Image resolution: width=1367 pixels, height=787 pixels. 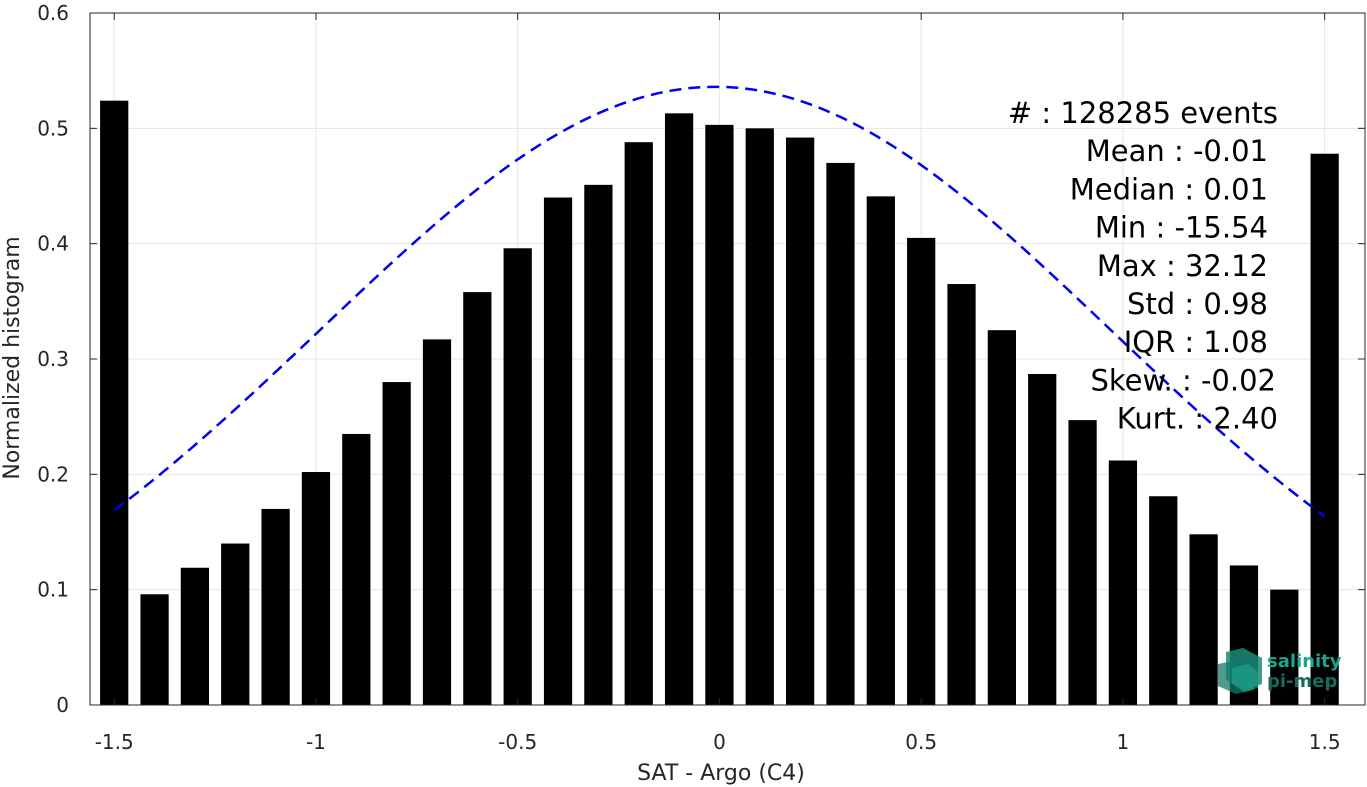 I want to click on y-tick-label: 0.1, so click(x=53, y=590).